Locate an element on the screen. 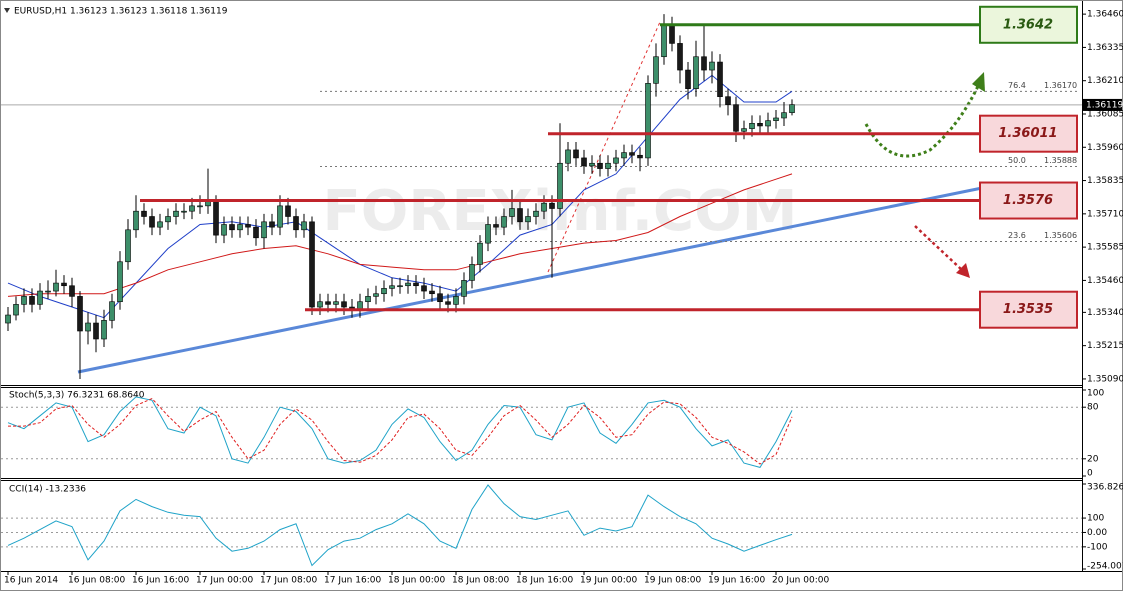 This screenshot has height=591, width=1123. fib-ratio: 23.6 is located at coordinates (1017, 235).